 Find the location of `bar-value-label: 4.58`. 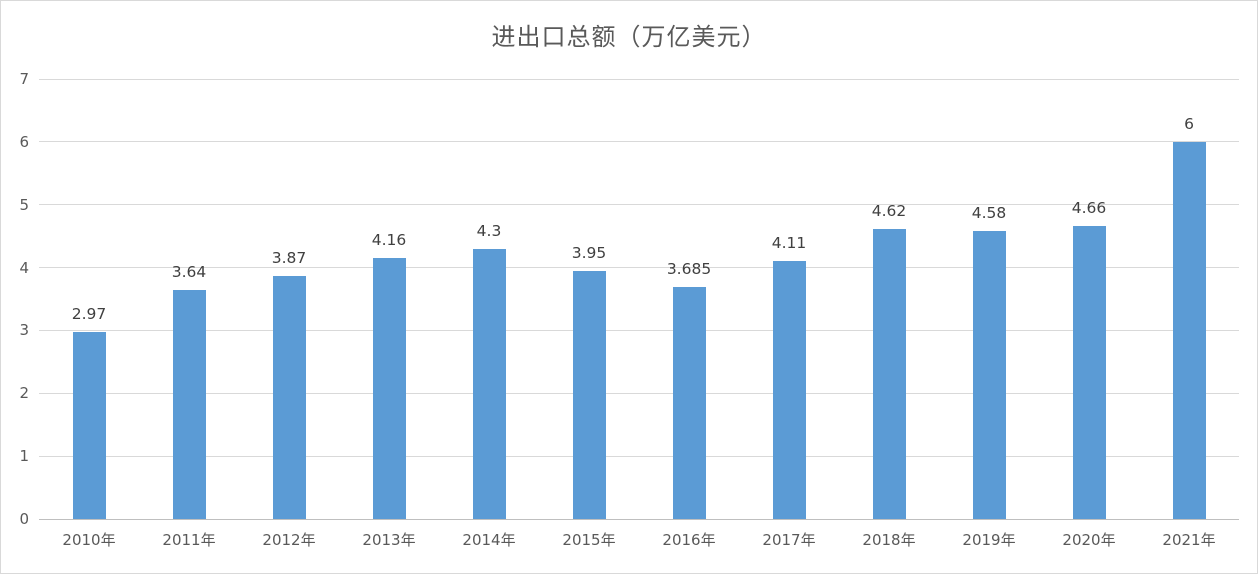

bar-value-label: 4.58 is located at coordinates (989, 213).